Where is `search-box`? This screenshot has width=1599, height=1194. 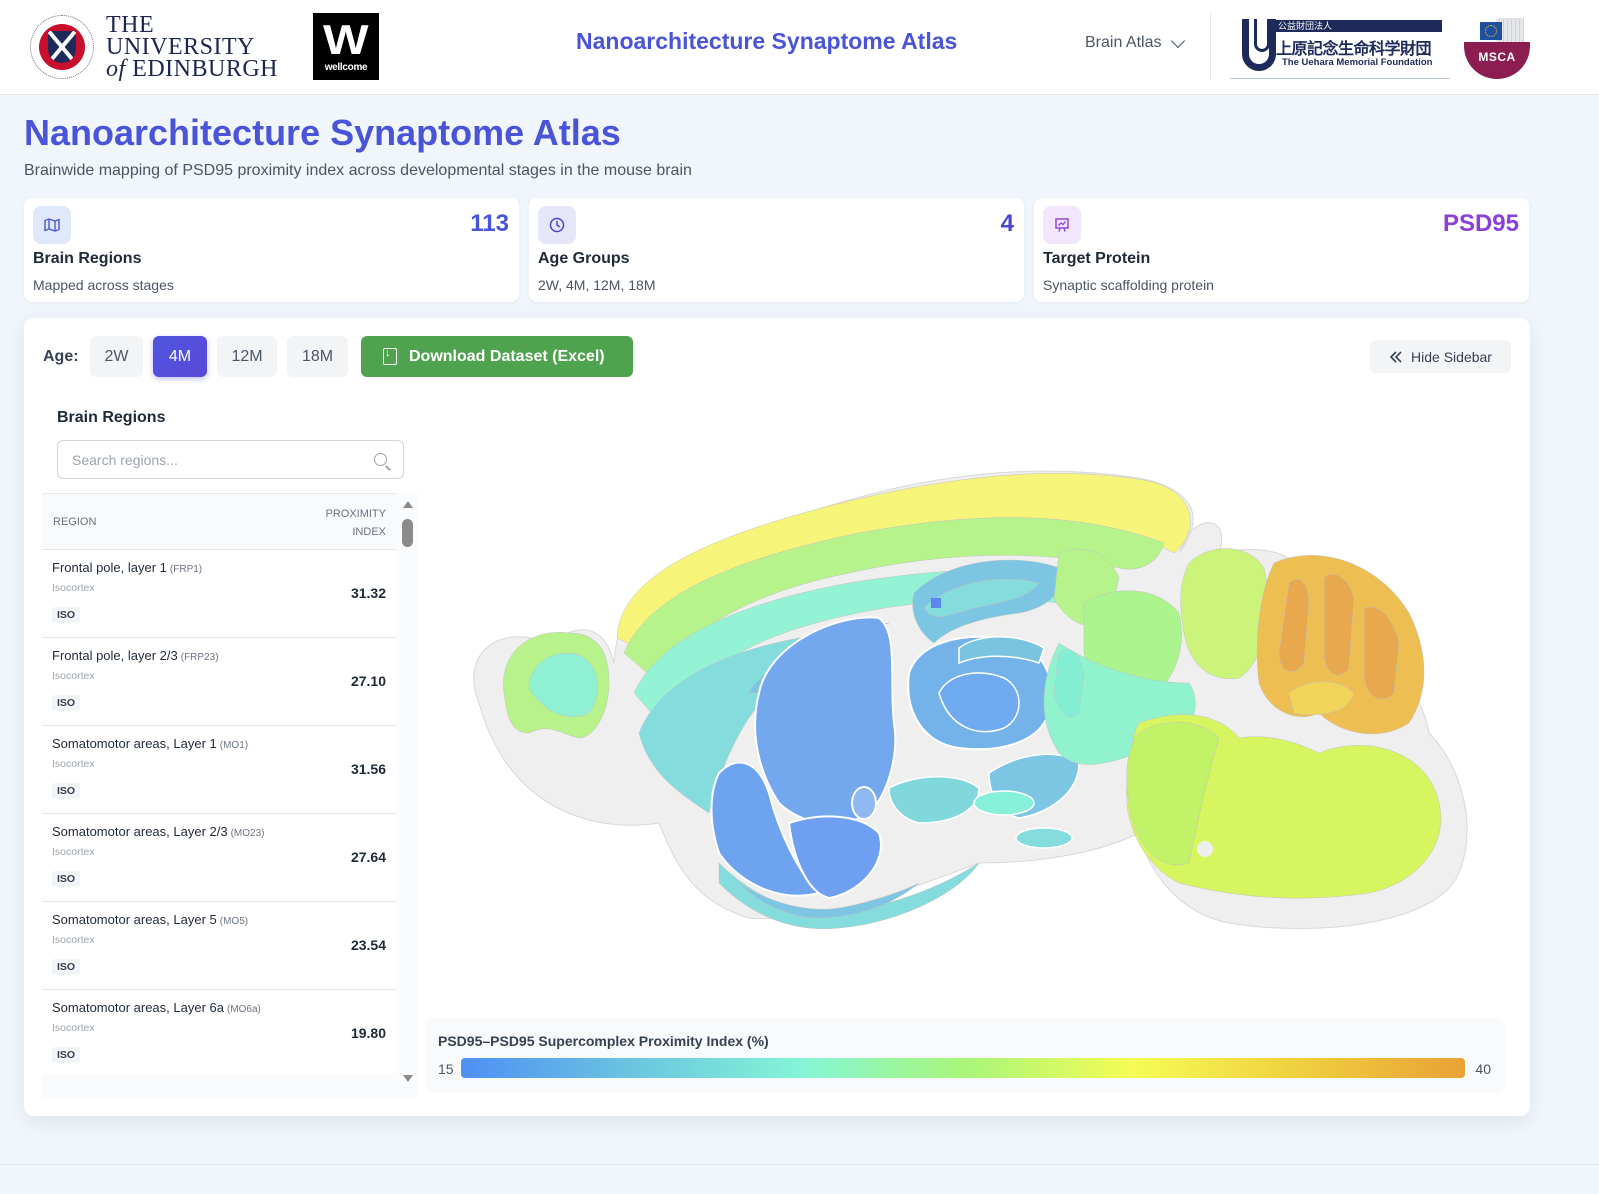 search-box is located at coordinates (230, 459).